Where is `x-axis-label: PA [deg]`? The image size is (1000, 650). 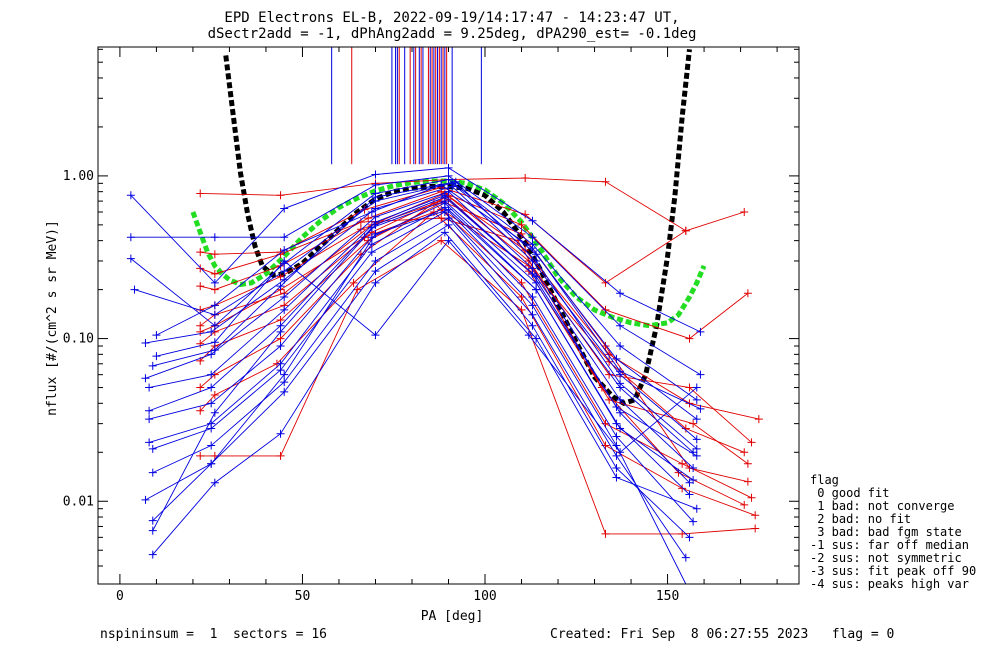
x-axis-label: PA [deg] is located at coordinates (452, 616).